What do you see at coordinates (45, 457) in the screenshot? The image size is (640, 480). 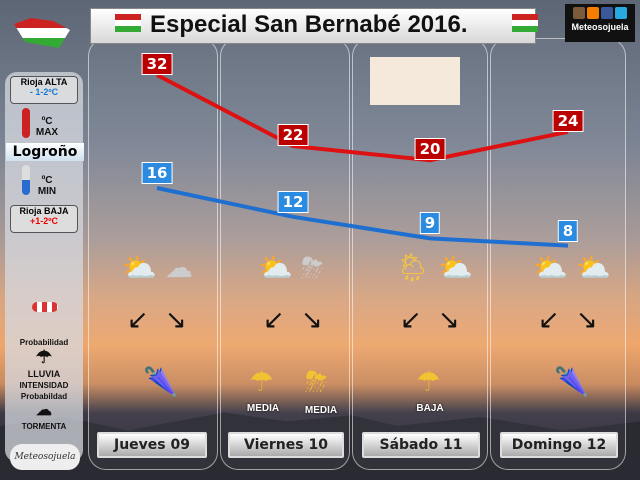 I see `signature-logo: Meteosojuela` at bounding box center [45, 457].